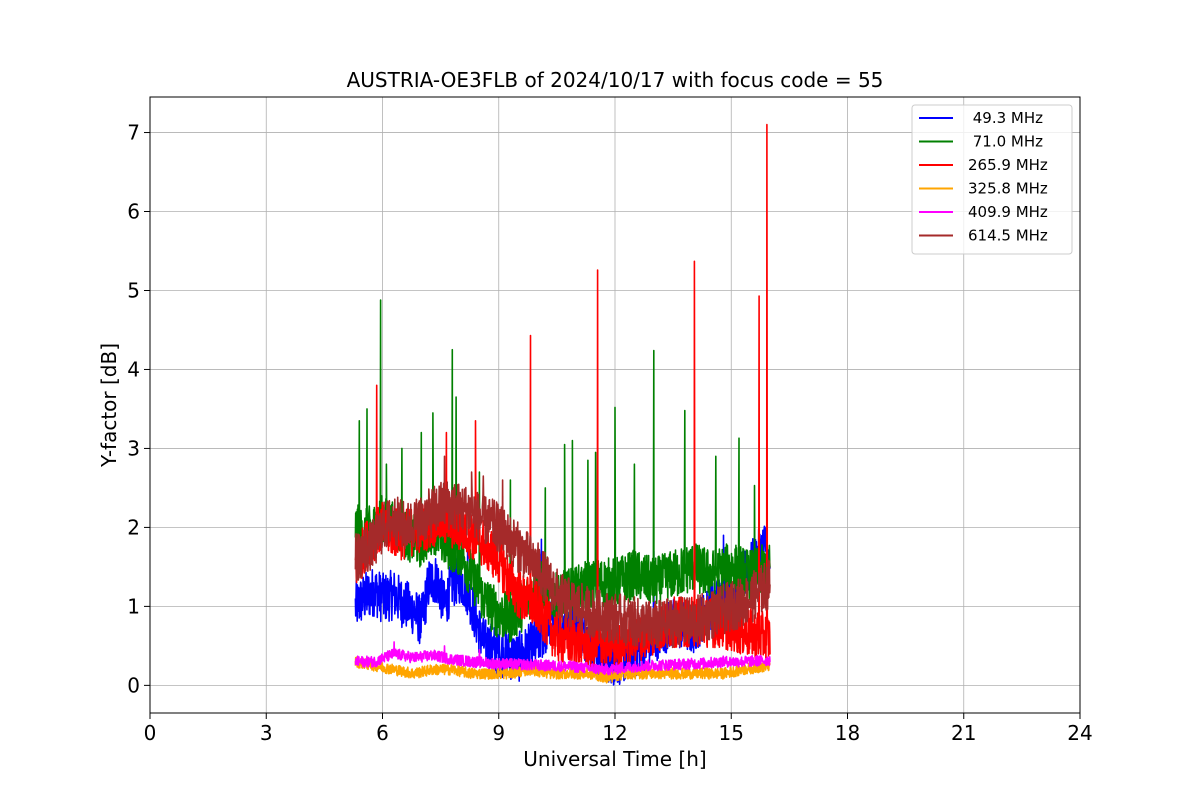  I want to click on y-tick-label: 3, so click(133, 448).